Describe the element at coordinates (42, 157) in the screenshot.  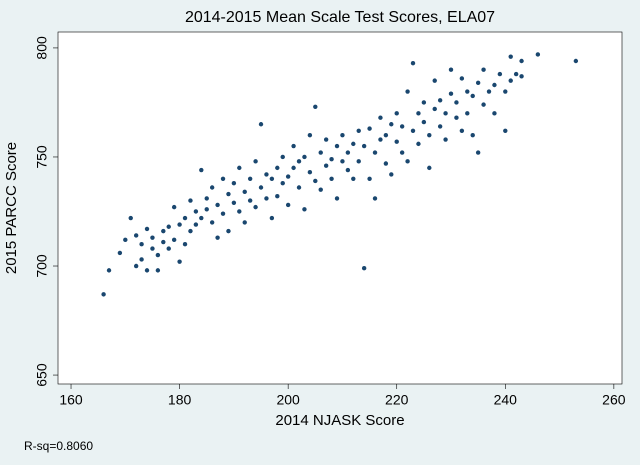
I see `y-tick-label: 750` at that location.